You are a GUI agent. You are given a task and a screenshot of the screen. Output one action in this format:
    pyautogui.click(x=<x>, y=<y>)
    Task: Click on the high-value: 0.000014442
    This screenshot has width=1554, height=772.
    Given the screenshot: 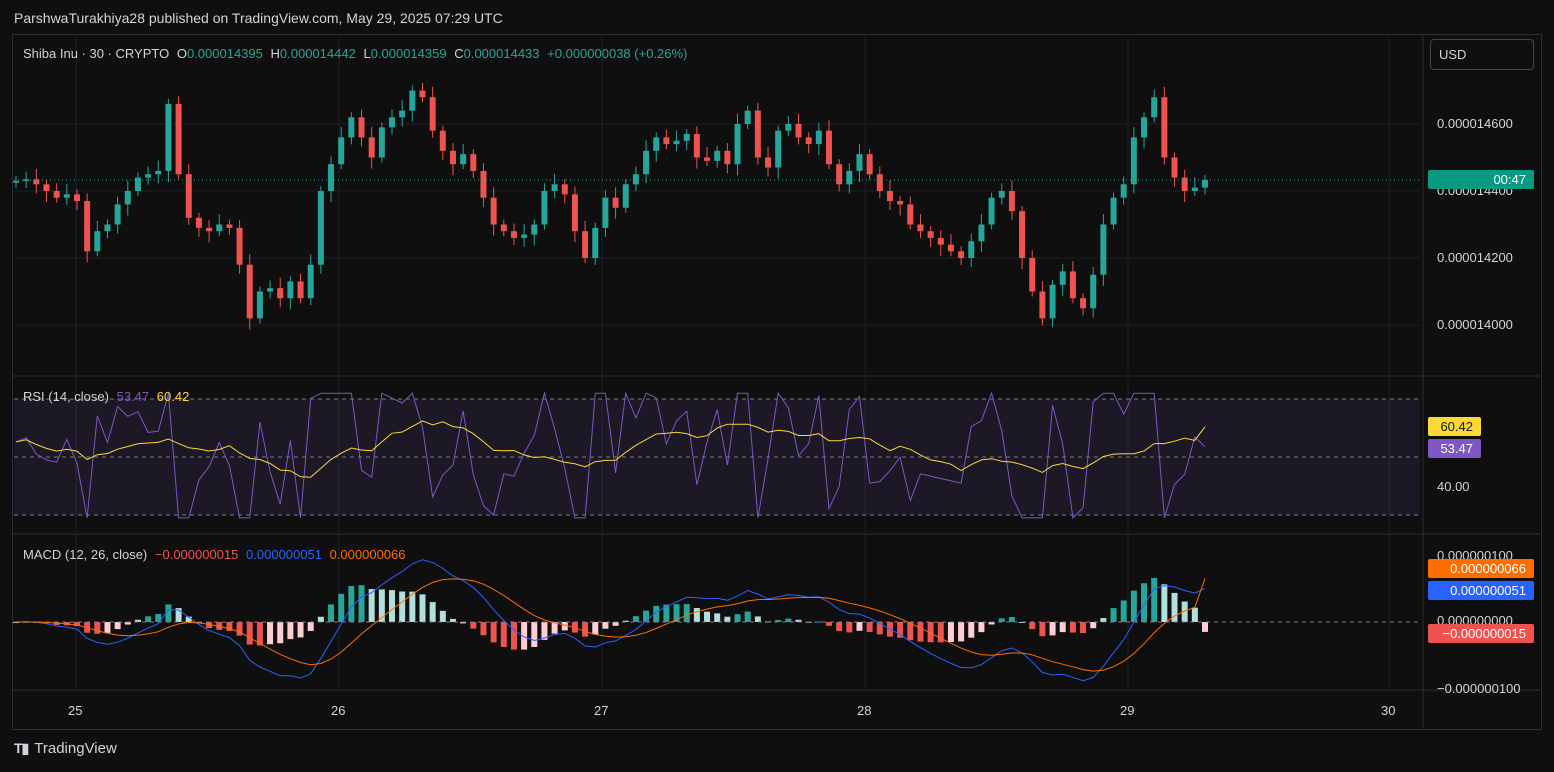 What is the action you would take?
    pyautogui.click(x=317, y=53)
    